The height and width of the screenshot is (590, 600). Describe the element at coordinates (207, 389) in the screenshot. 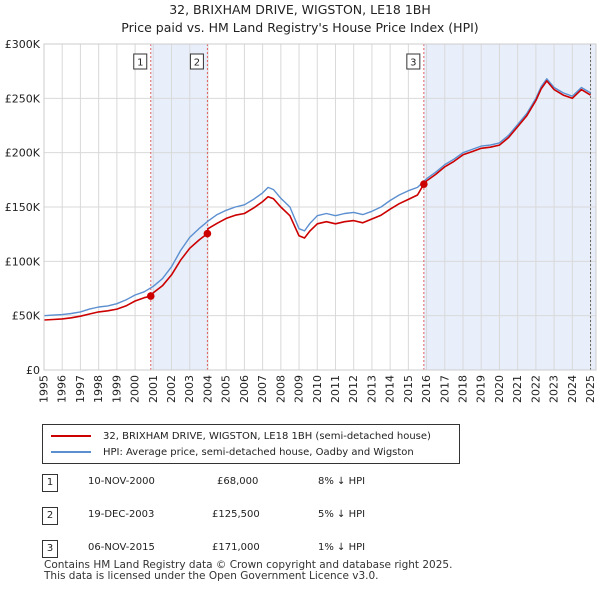

I see `x-tick-label: 2004` at that location.